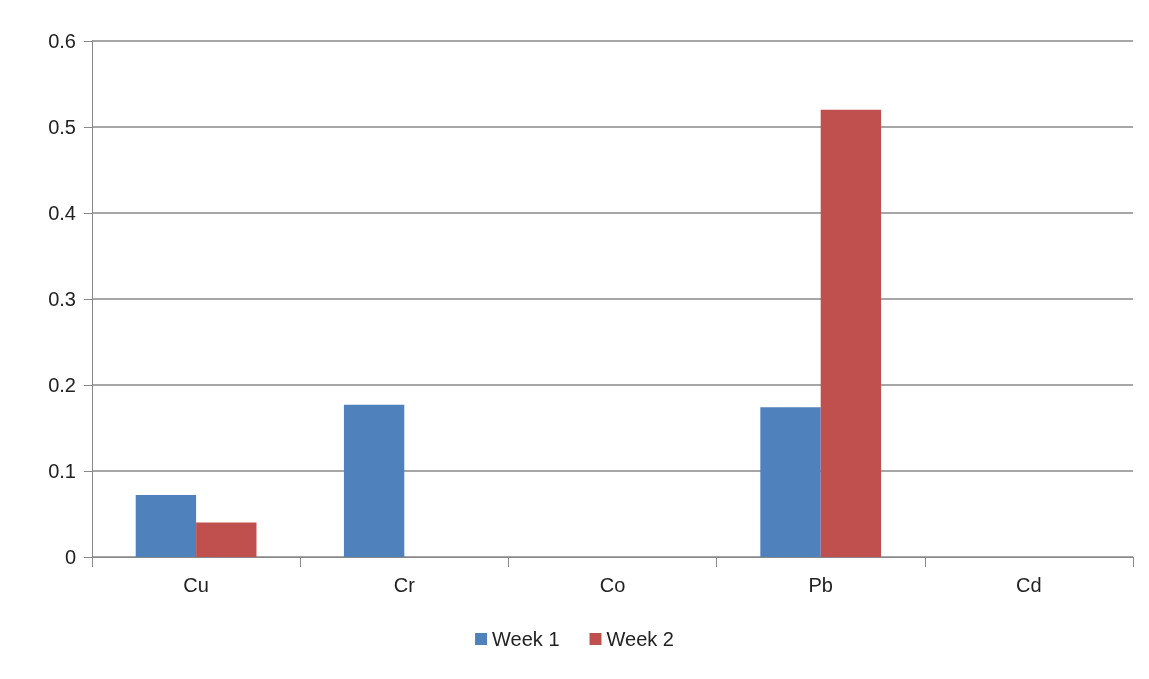  I want to click on y-tick-label: 0.5, so click(62, 127).